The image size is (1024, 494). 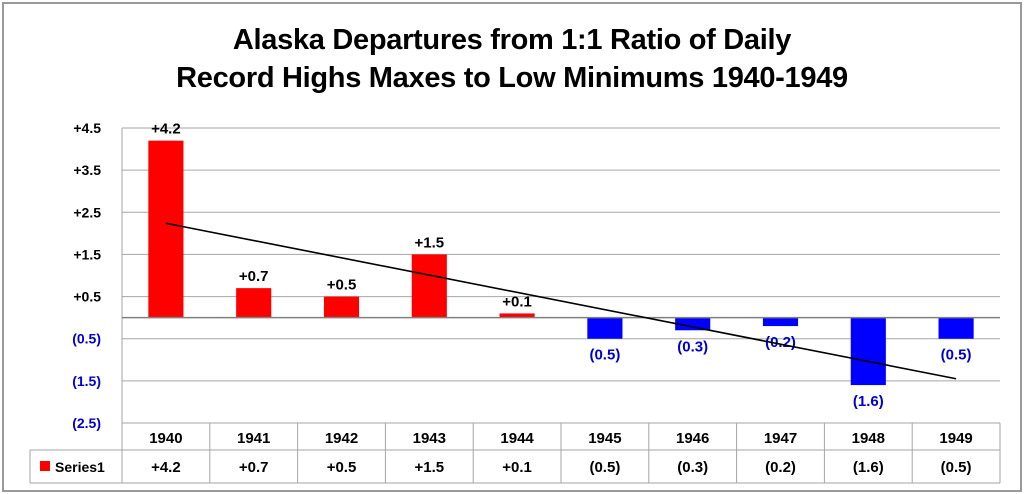 What do you see at coordinates (868, 467) in the screenshot?
I see `table-value: (1.6)` at bounding box center [868, 467].